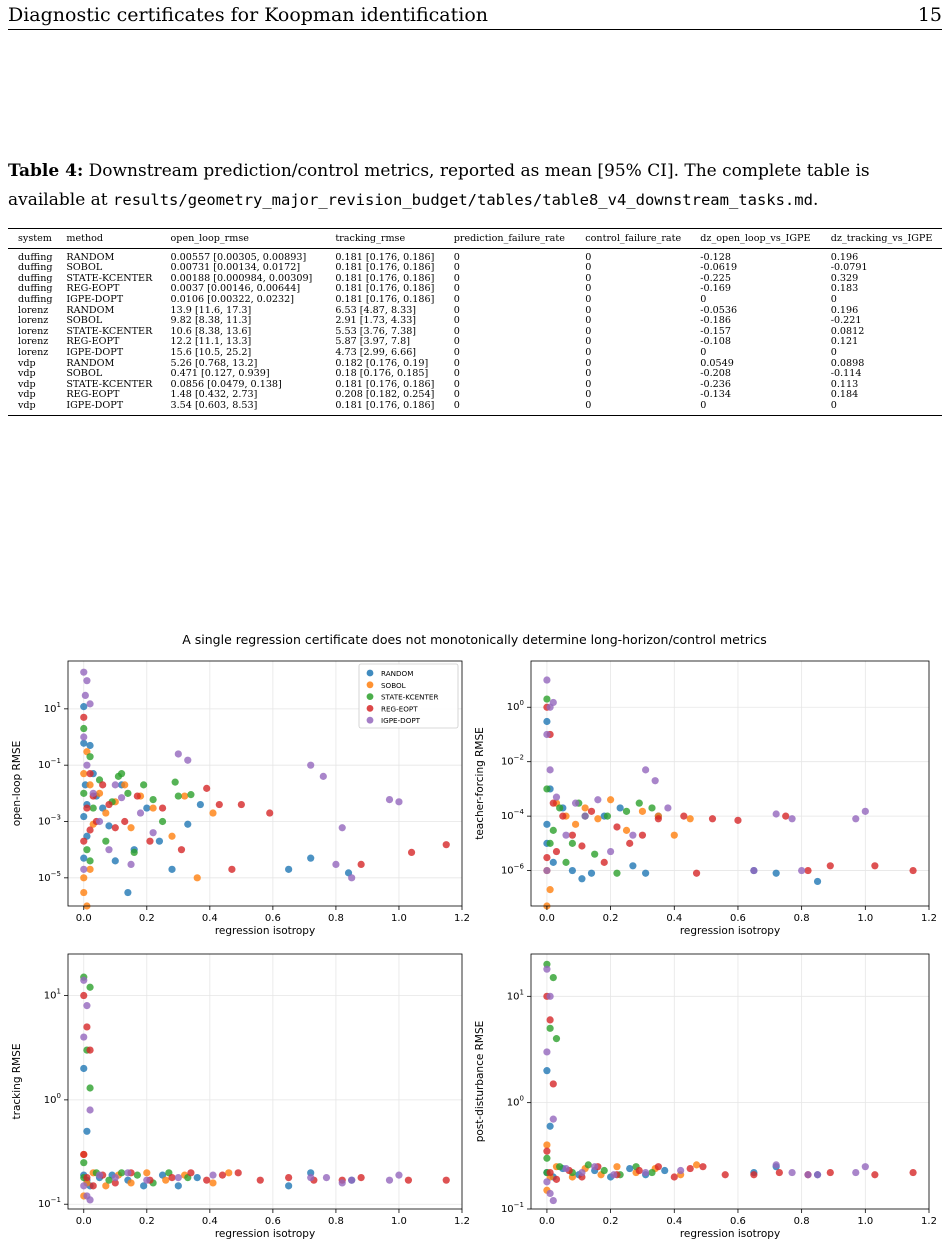  I want to click on table-cell: 0.196, so click(844, 257).